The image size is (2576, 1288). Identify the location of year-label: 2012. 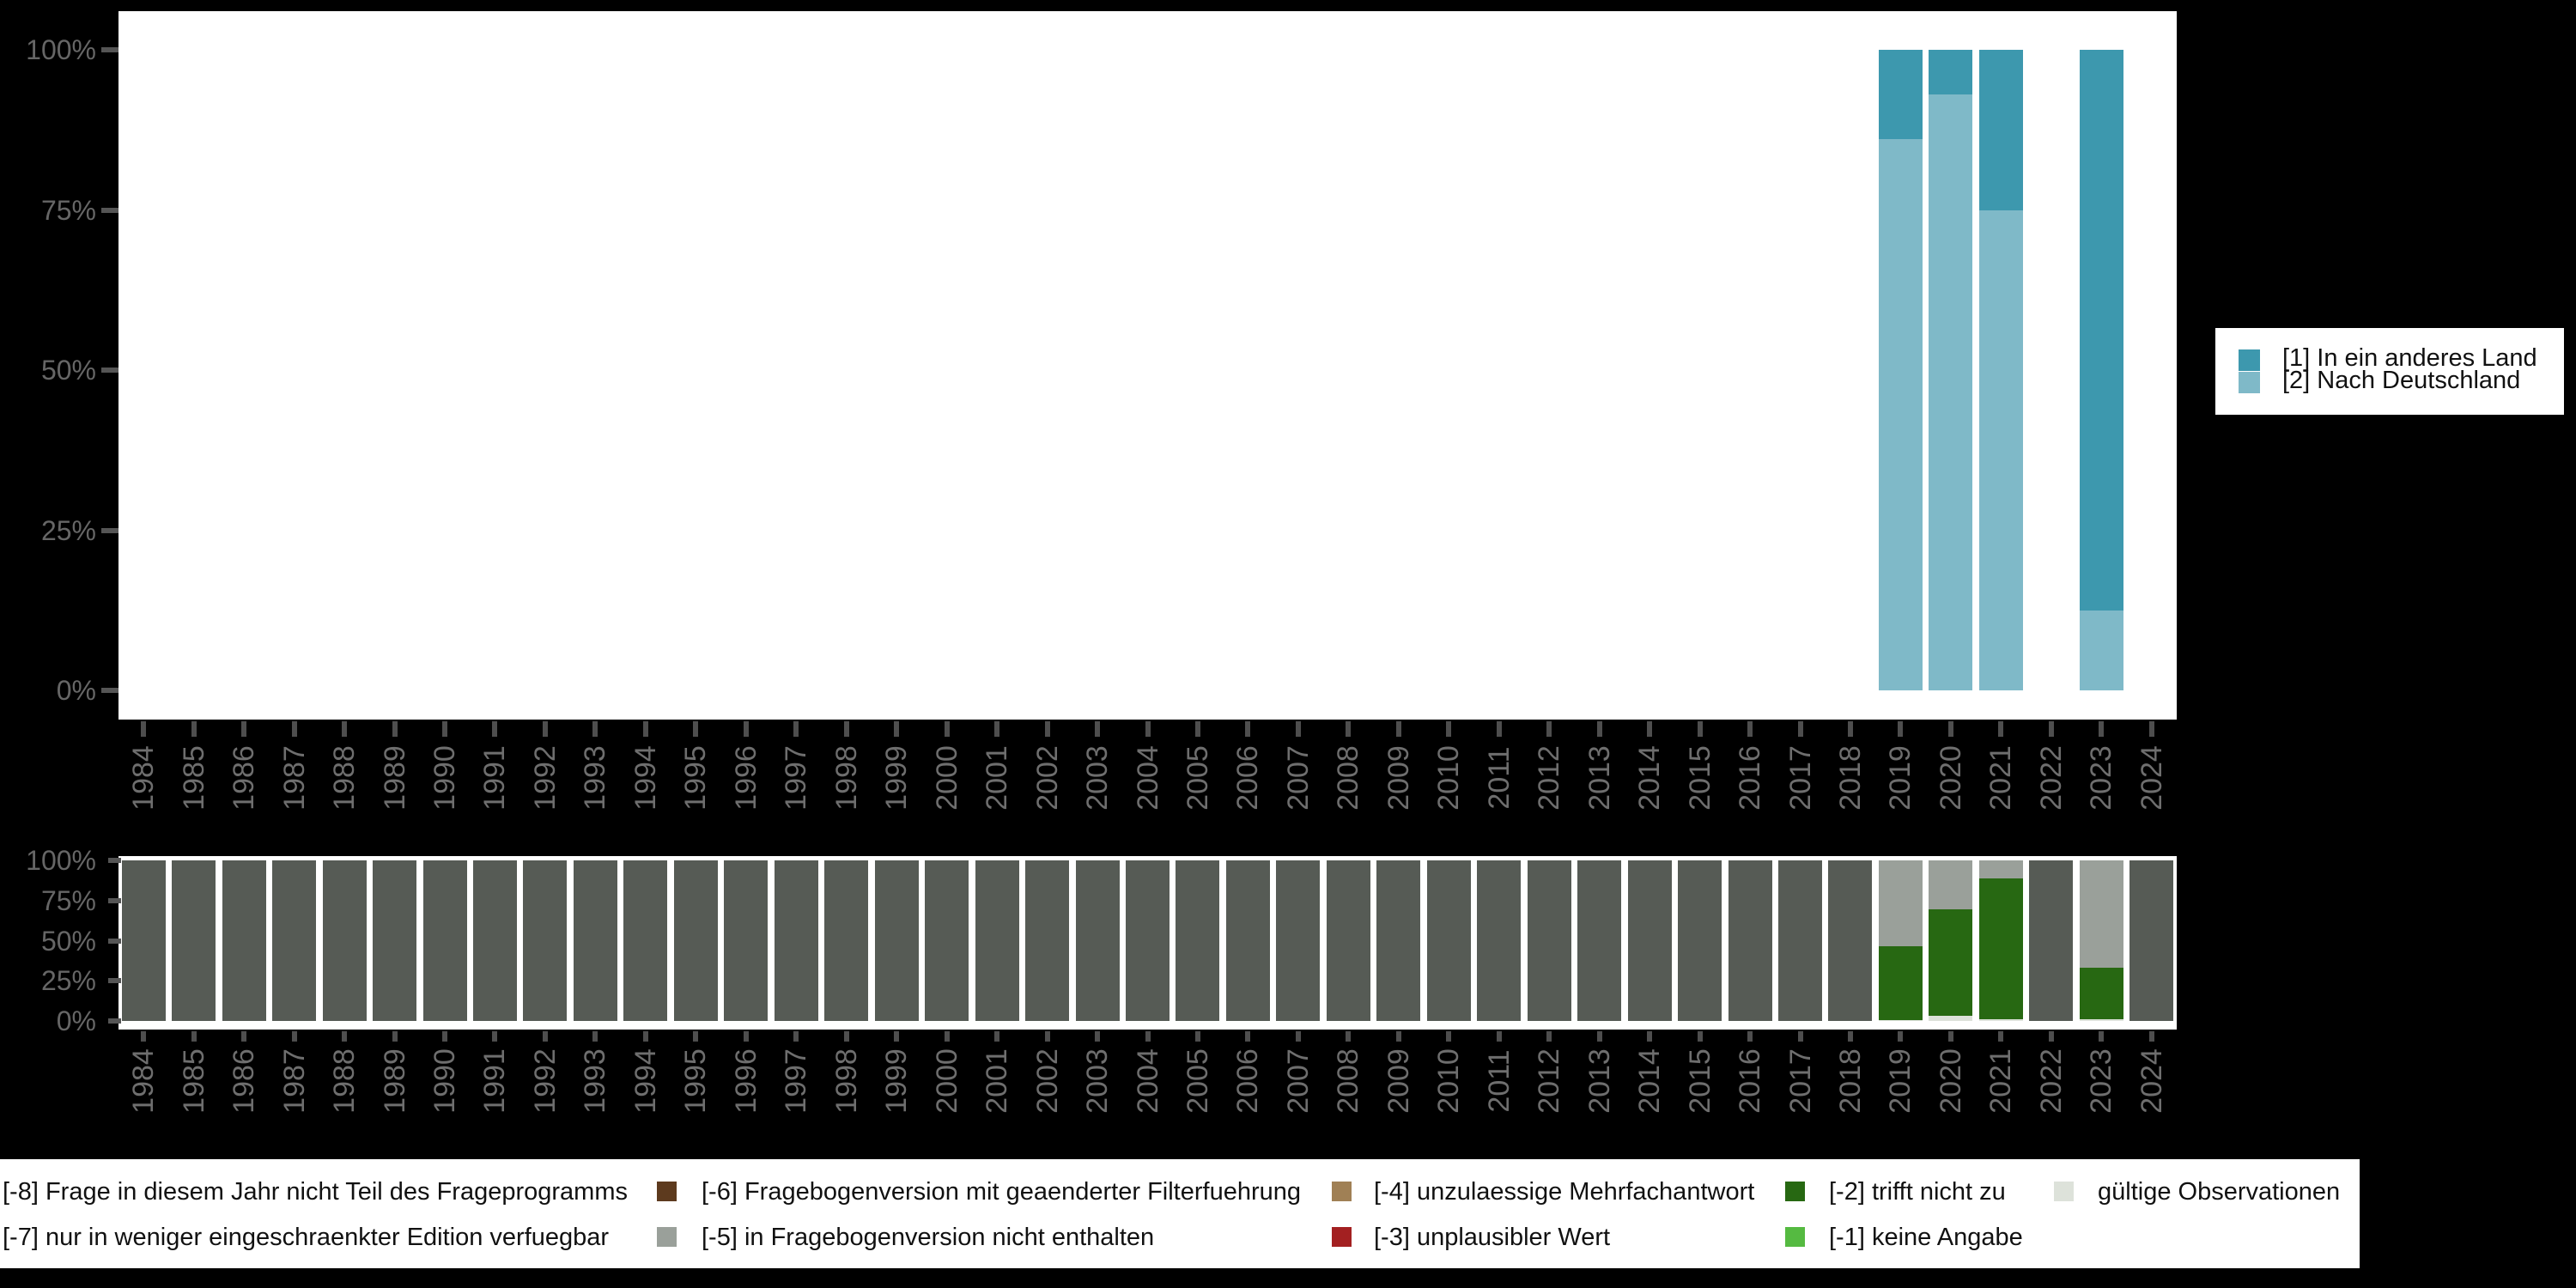
(1550, 778).